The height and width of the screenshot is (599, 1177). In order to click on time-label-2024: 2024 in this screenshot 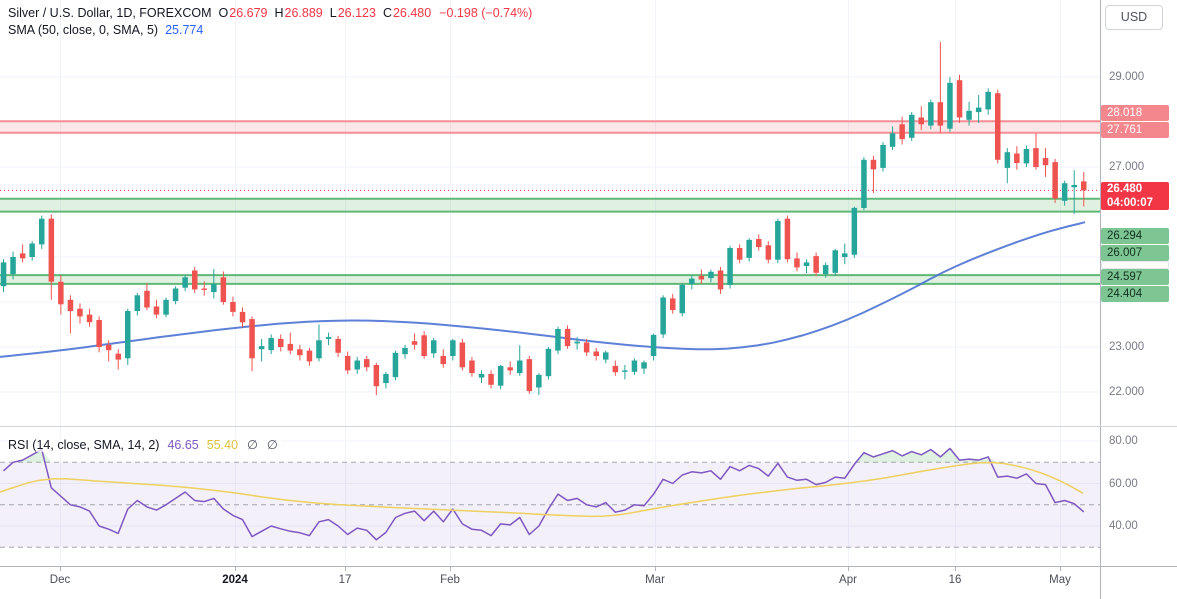, I will do `click(235, 580)`.